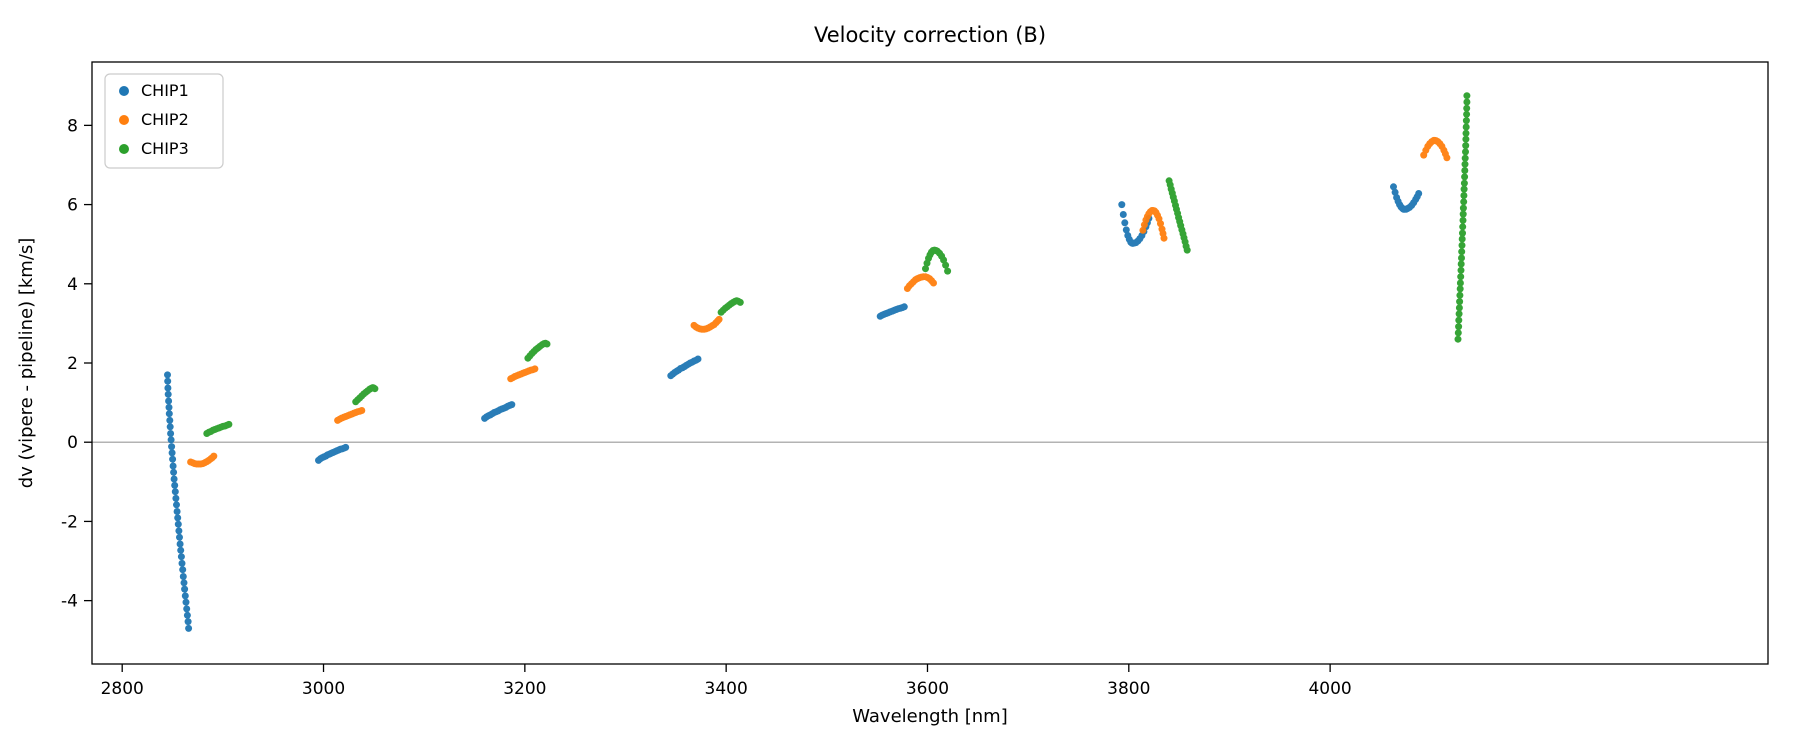 Image resolution: width=1800 pixels, height=750 pixels. Describe the element at coordinates (69, 522) in the screenshot. I see `y-tick-label: -2` at that location.